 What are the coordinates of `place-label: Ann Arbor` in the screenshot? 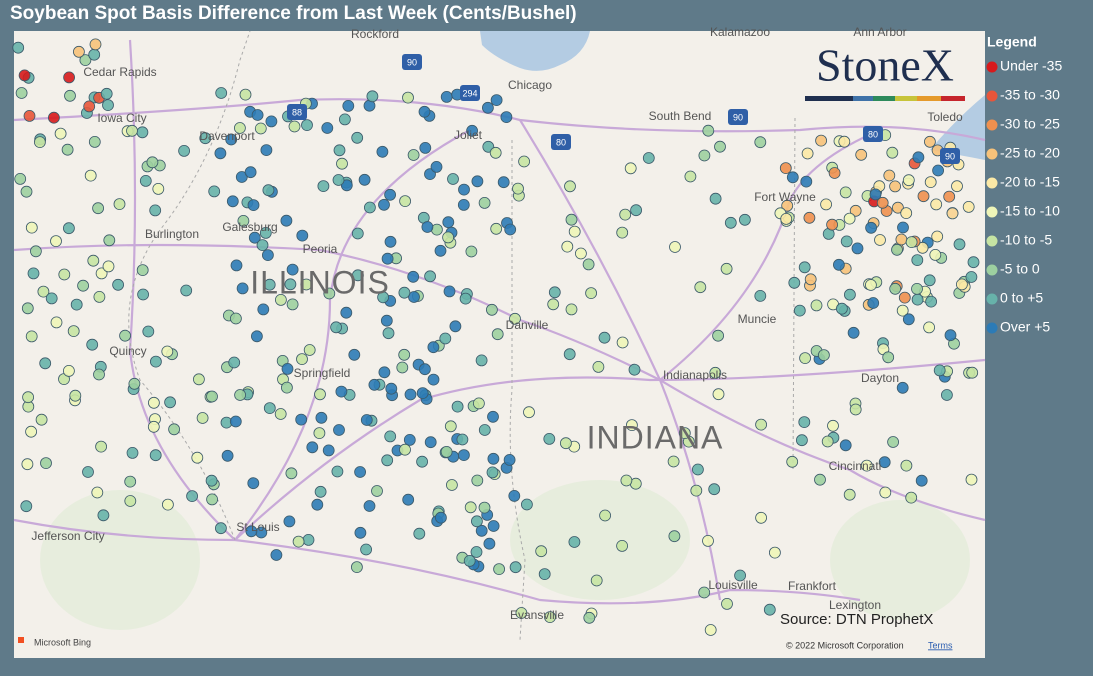 It's located at (879, 32).